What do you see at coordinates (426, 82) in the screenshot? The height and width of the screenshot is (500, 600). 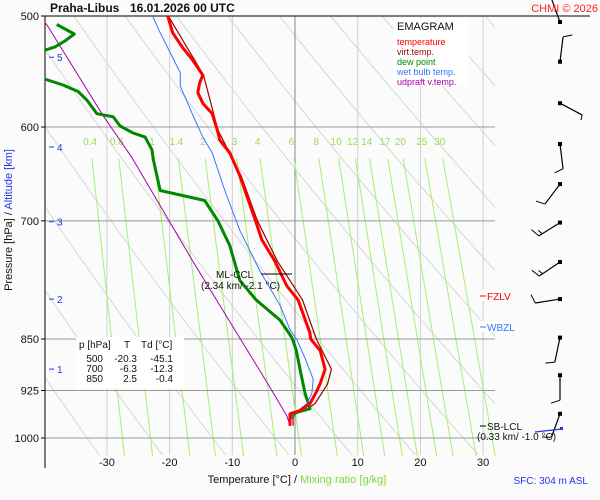 I see `legend-item-updraft: udpraft v.temp.` at bounding box center [426, 82].